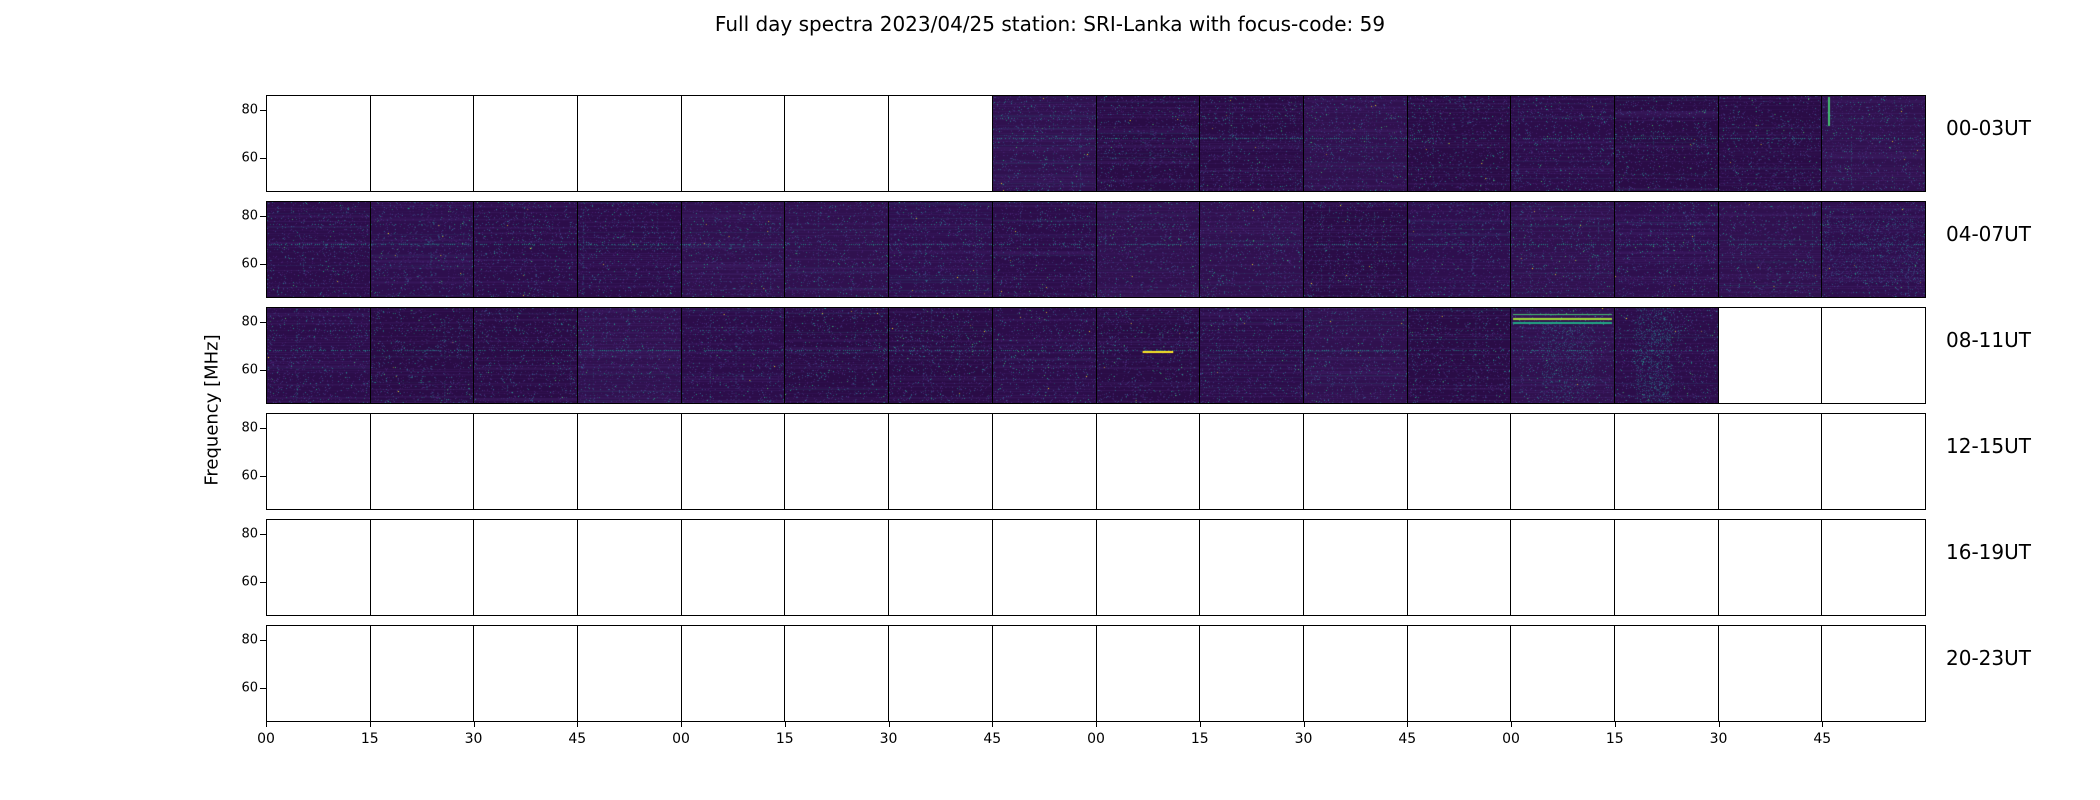 This screenshot has height=800, width=2100. I want to click on x-tick-label: 15, so click(784, 739).